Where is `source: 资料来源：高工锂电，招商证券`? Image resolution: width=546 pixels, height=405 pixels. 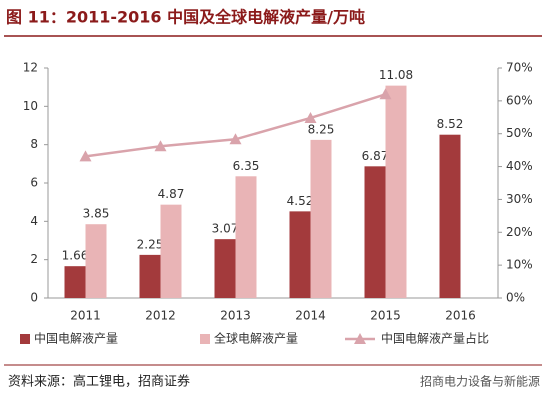
source: 资料来源：高工锂电，招商证券 is located at coordinates (99, 382).